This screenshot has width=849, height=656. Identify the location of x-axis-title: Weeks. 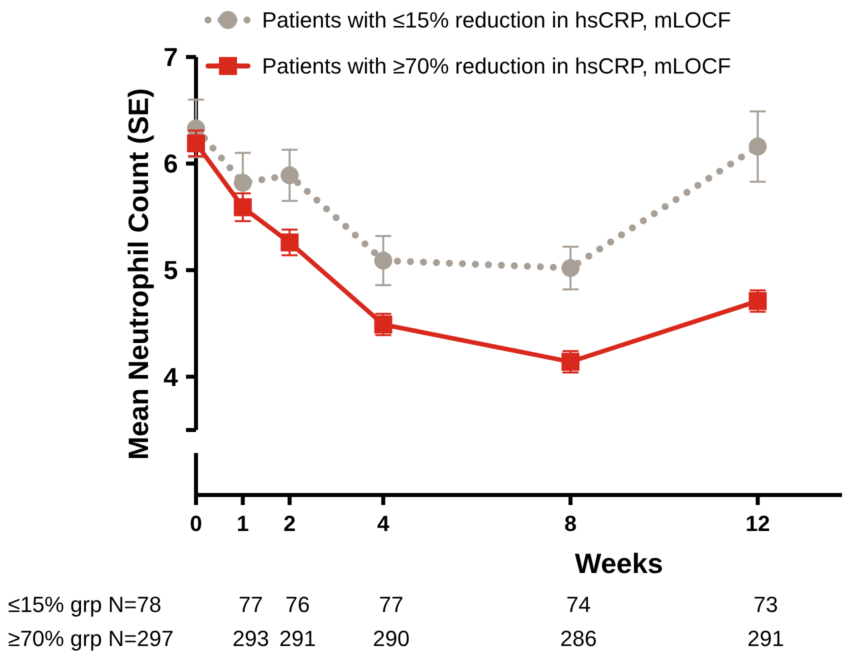
(619, 563).